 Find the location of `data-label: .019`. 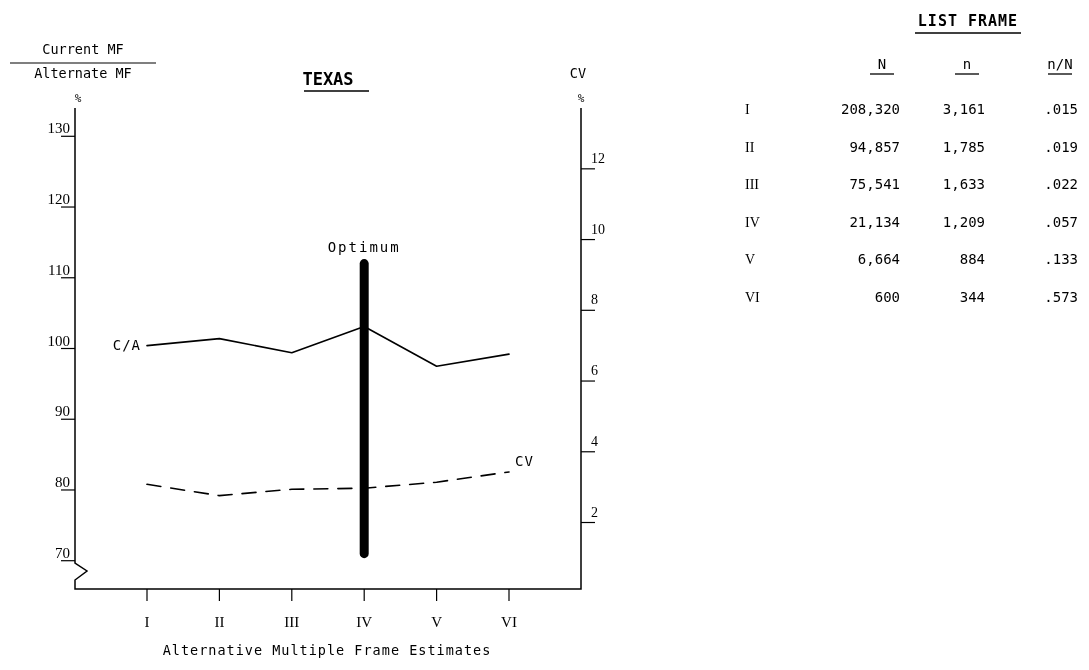

data-label: .019 is located at coordinates (1061, 146).